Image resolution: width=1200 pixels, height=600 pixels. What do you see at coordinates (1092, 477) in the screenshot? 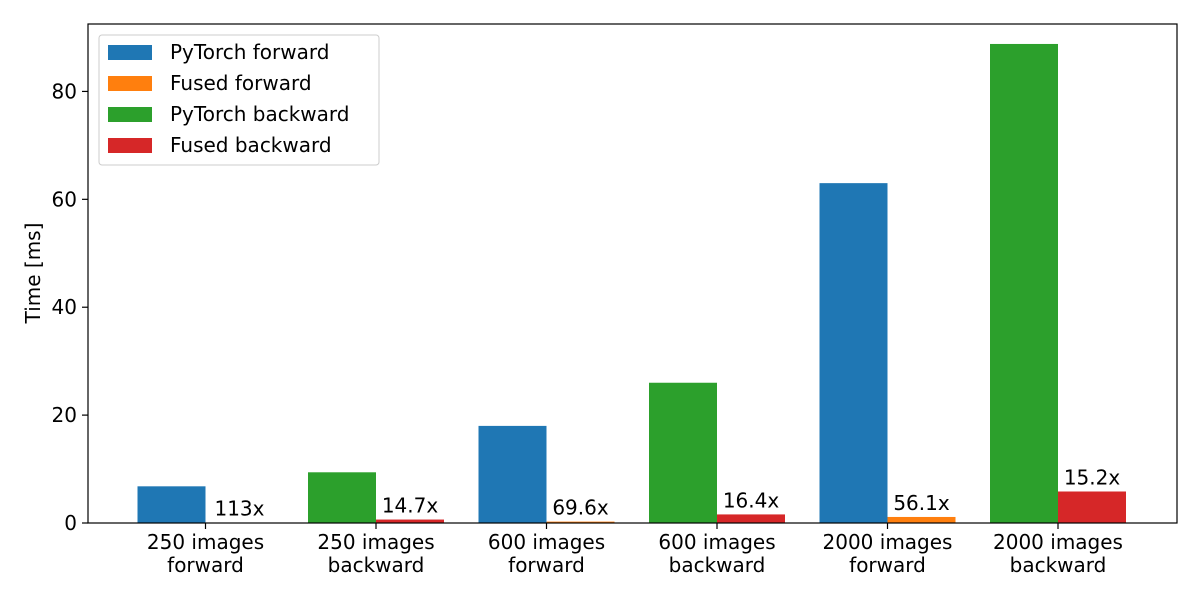
I see `speedup-label: 15.2x` at bounding box center [1092, 477].